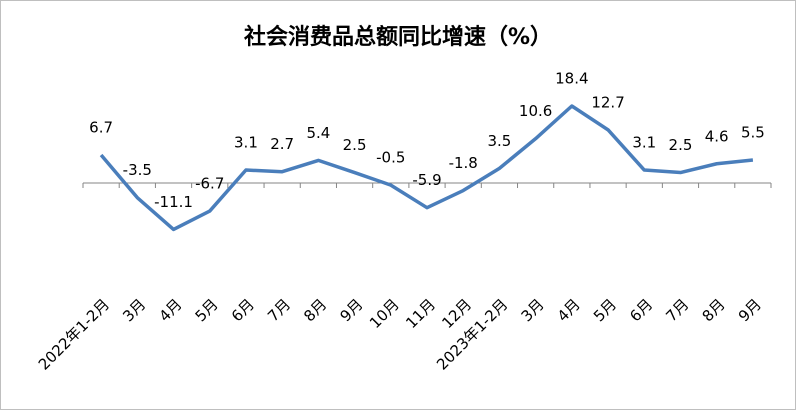  Describe the element at coordinates (137, 170) in the screenshot. I see `data-label: -3.5` at that location.